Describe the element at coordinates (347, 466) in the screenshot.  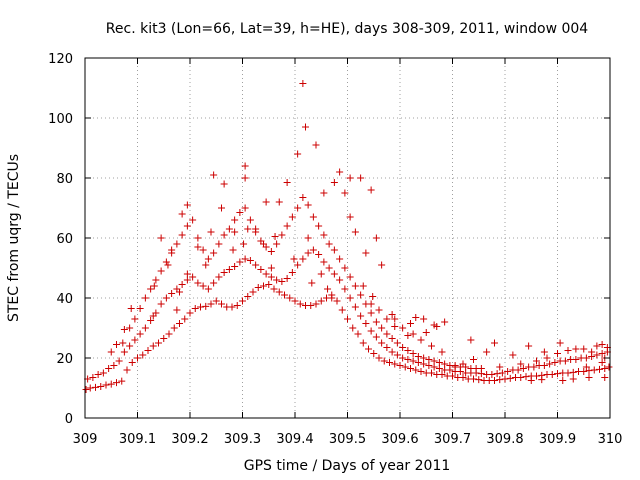
I see `x-axis-label: GPS time / Days of year 2011` at that location.